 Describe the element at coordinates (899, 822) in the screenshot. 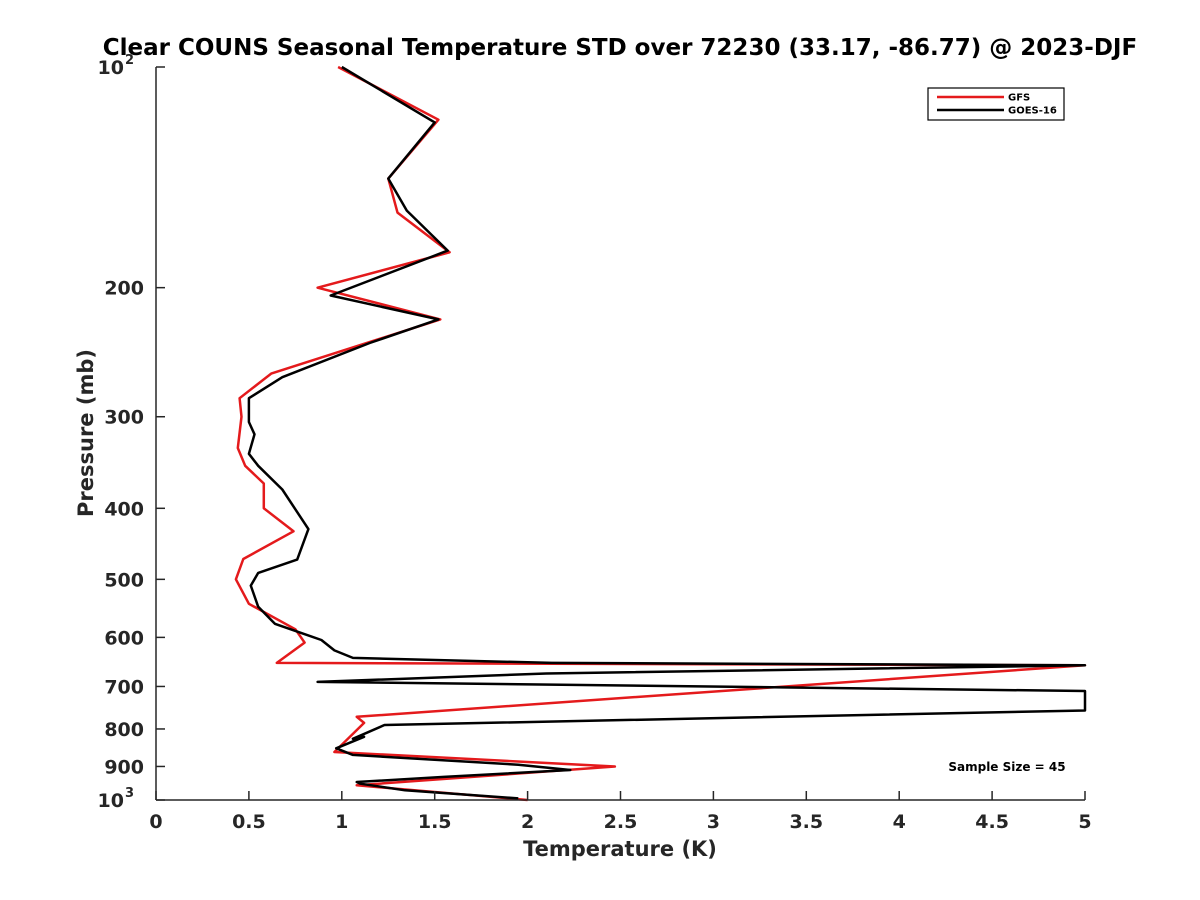

I see `x-tick-label: 4` at that location.